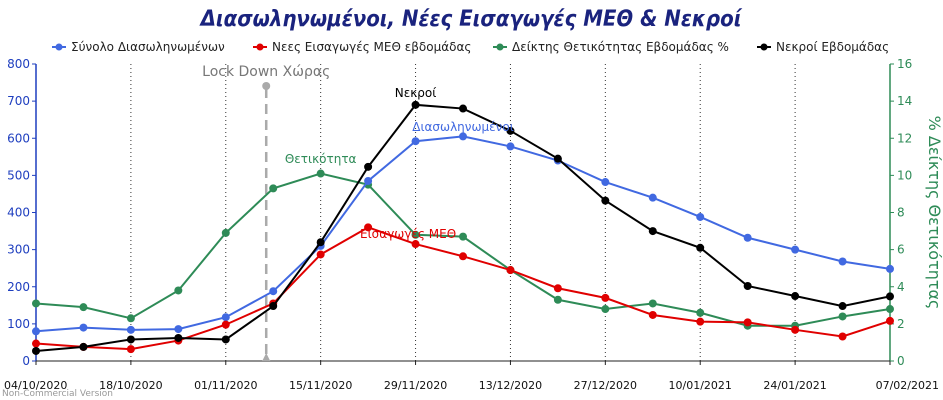 Image resolution: width=943 pixels, height=400 pixels. What do you see at coordinates (901, 361) in the screenshot?
I see `right-tick-label: 0` at bounding box center [901, 361].